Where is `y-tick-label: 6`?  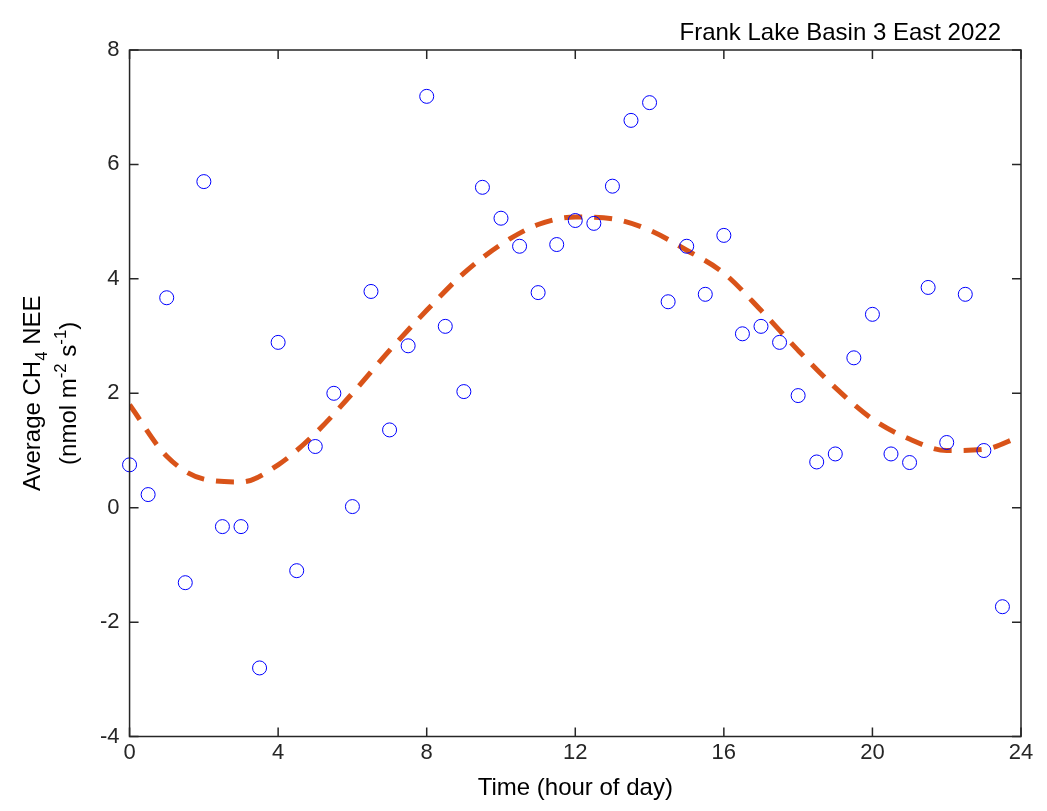
y-tick-label: 6 is located at coordinates (113, 163).